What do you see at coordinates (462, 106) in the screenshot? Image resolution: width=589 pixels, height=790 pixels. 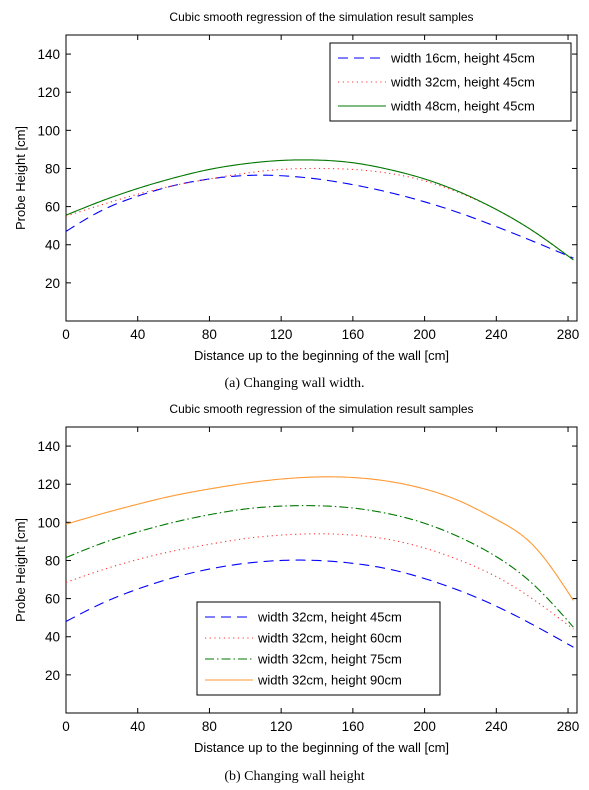 I see `legend-label-3: width 48cm, height 45cm` at bounding box center [462, 106].